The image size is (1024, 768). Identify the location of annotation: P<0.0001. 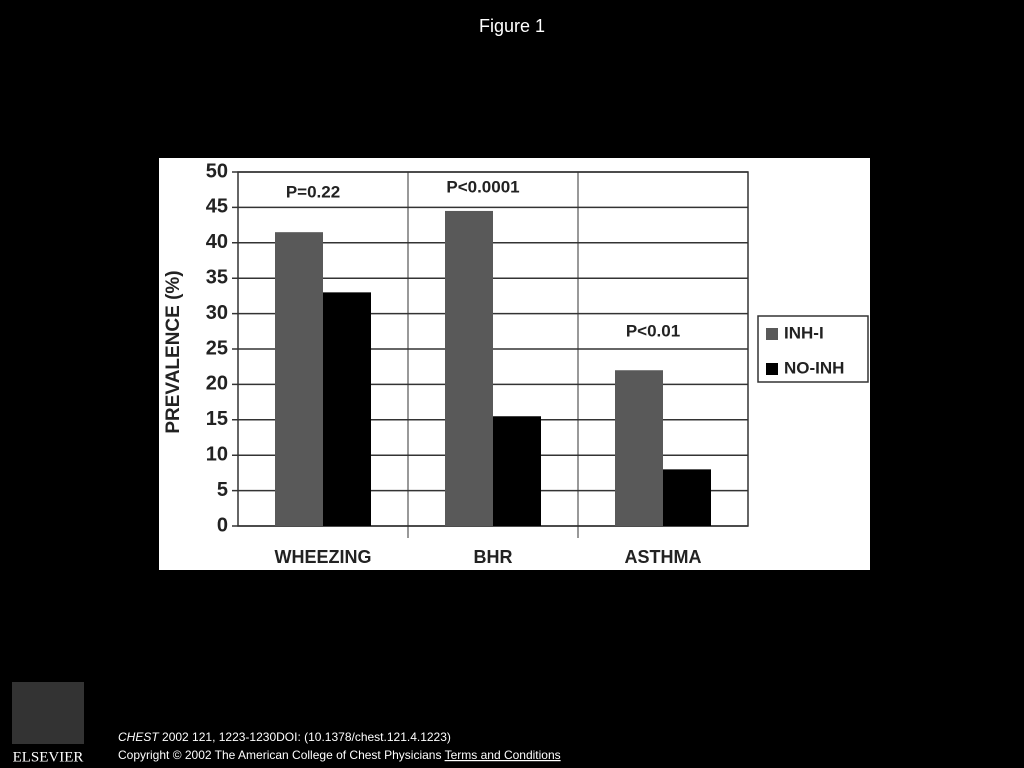
(482, 186).